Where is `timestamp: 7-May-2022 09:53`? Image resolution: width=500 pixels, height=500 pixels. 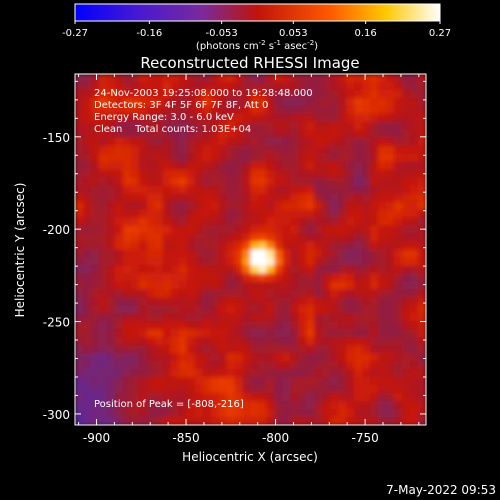
timestamp: 7-May-2022 09:53 is located at coordinates (441, 490).